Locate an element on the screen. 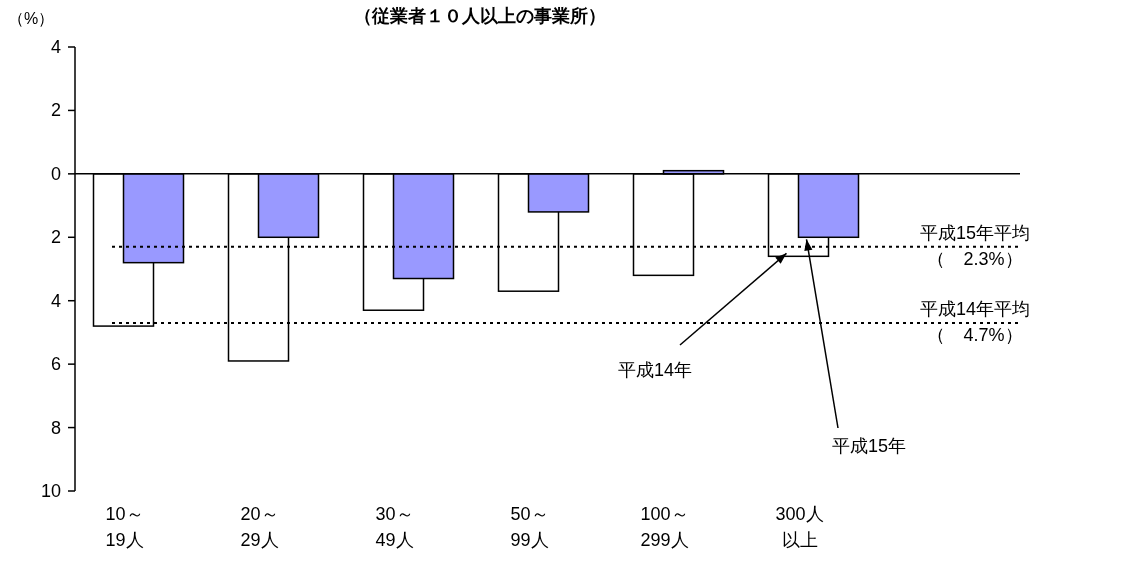 This screenshot has height=571, width=1138. y-tick-label: 0 is located at coordinates (55, 173).